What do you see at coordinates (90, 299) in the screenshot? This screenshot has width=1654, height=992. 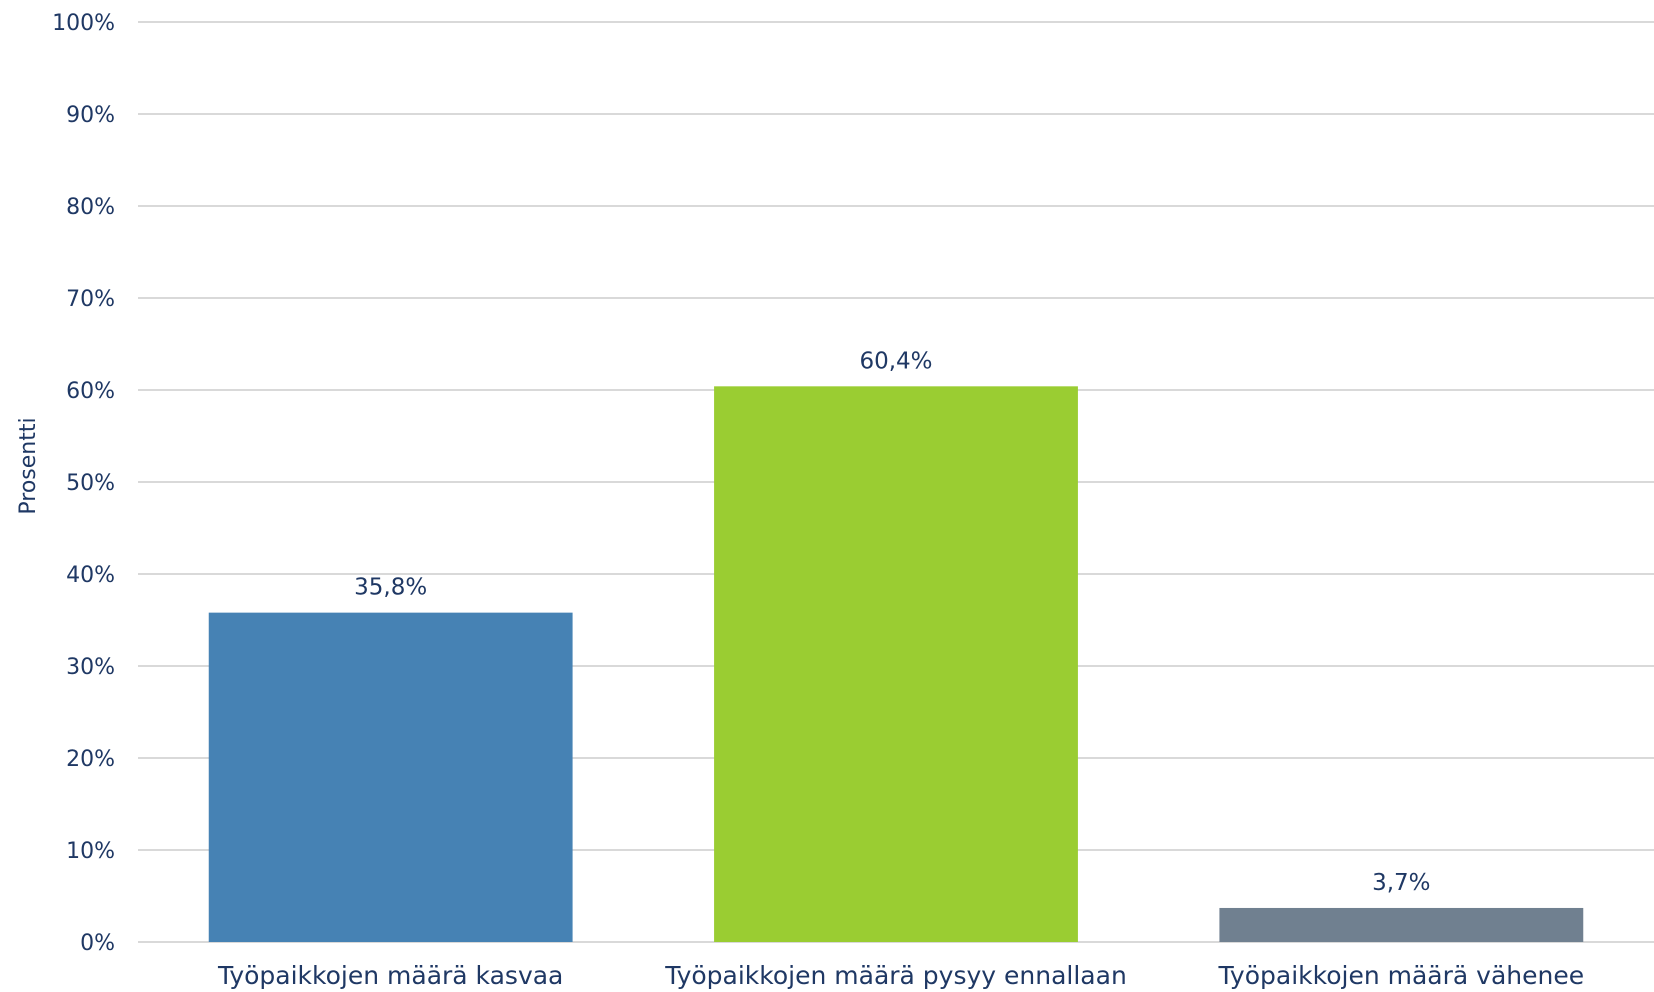 I see `y-tick-label: 70%` at bounding box center [90, 299].